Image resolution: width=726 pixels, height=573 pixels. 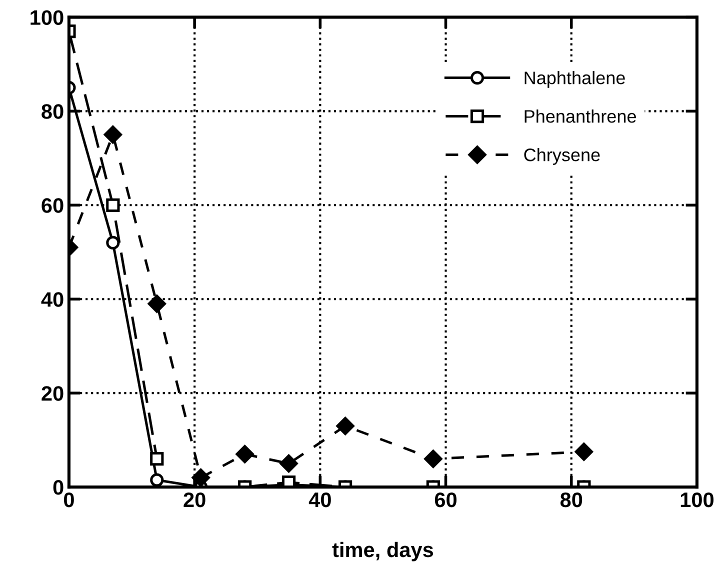 I want to click on x-tick-label: 80, so click(x=571, y=500).